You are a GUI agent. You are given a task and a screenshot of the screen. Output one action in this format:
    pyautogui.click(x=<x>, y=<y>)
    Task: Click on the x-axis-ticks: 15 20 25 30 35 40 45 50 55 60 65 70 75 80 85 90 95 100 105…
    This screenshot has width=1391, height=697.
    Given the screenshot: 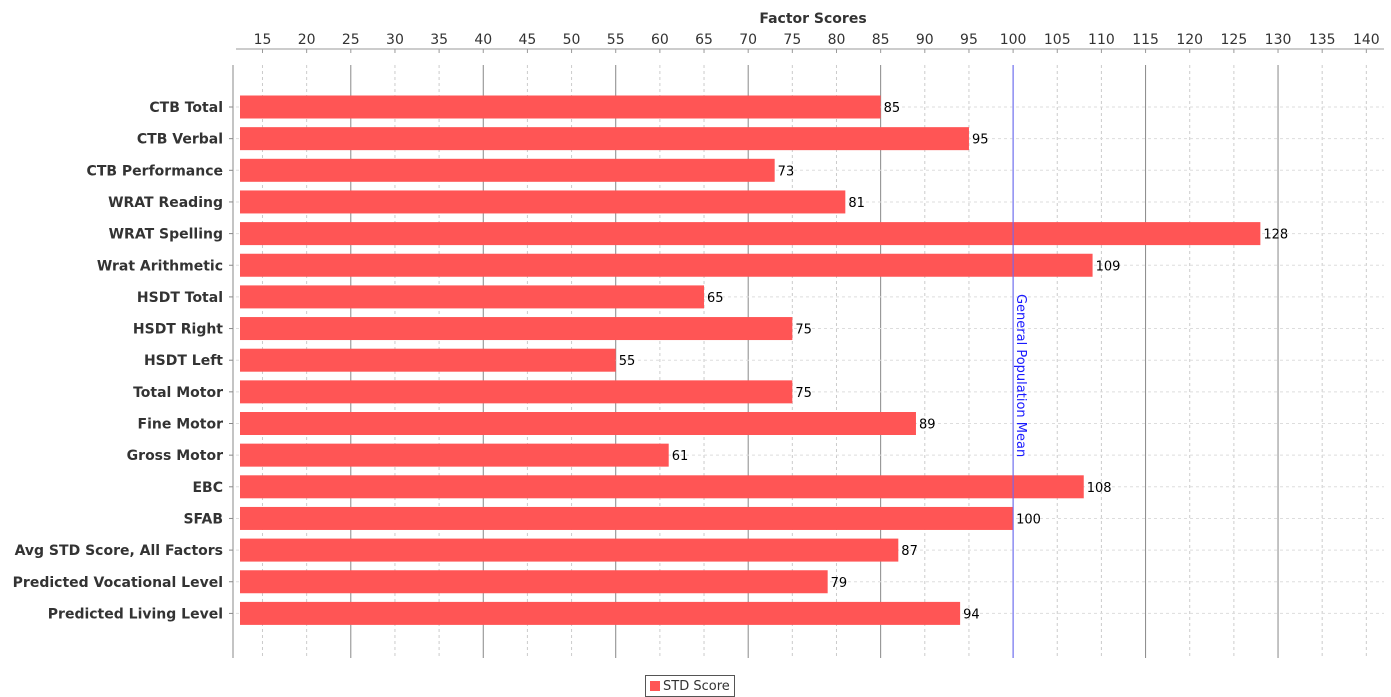 What is the action you would take?
    pyautogui.click(x=817, y=42)
    